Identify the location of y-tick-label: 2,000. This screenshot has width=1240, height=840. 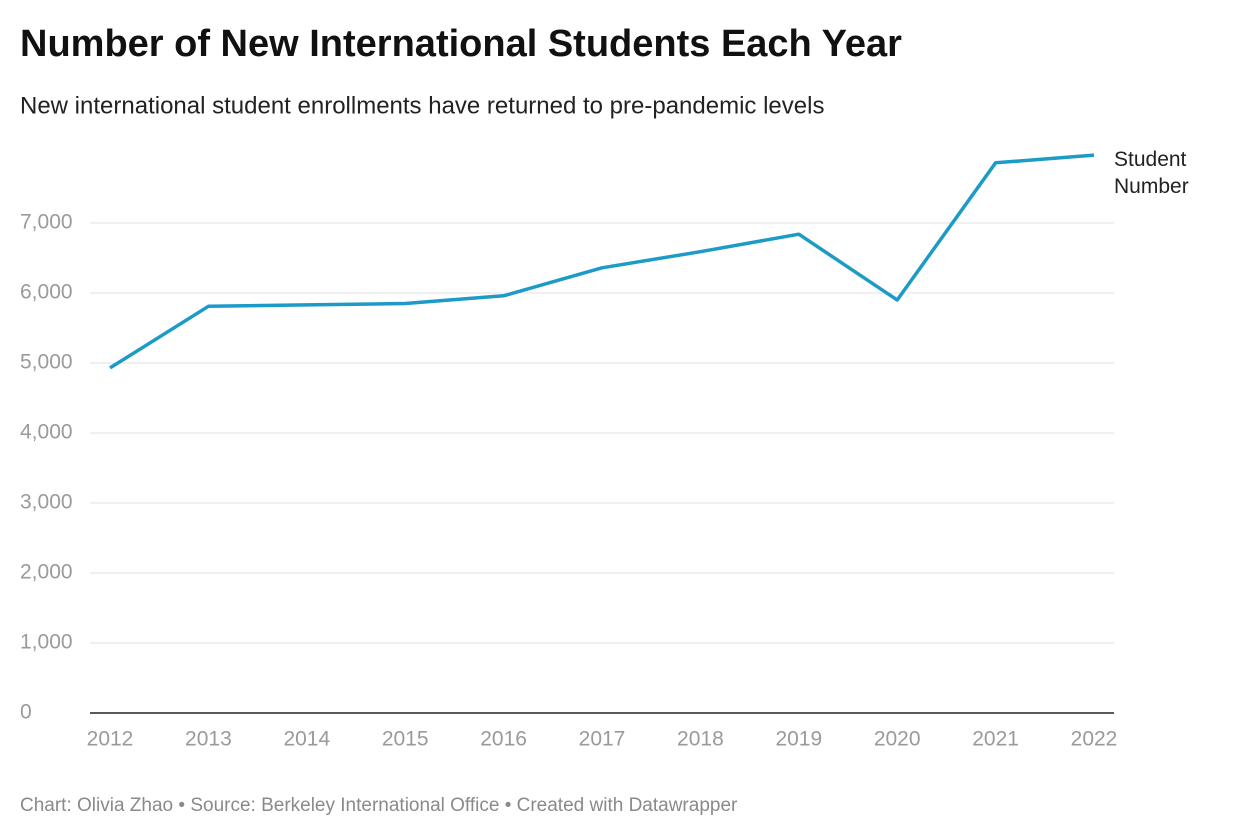
(46, 572).